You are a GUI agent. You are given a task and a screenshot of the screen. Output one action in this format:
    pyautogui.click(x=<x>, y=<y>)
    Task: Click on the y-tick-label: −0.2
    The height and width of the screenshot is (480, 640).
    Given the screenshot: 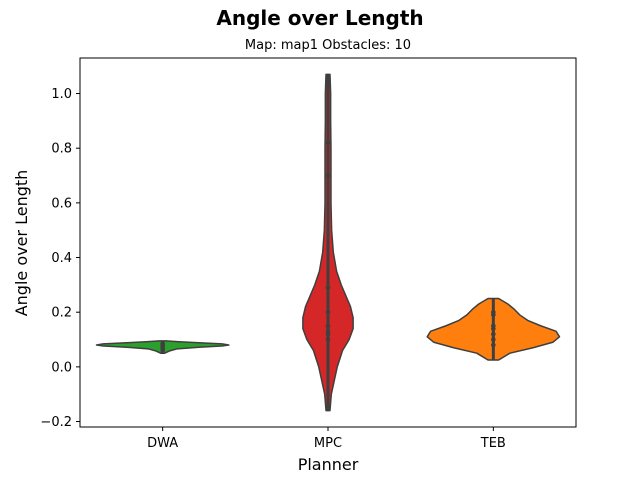 What is the action you would take?
    pyautogui.click(x=56, y=422)
    